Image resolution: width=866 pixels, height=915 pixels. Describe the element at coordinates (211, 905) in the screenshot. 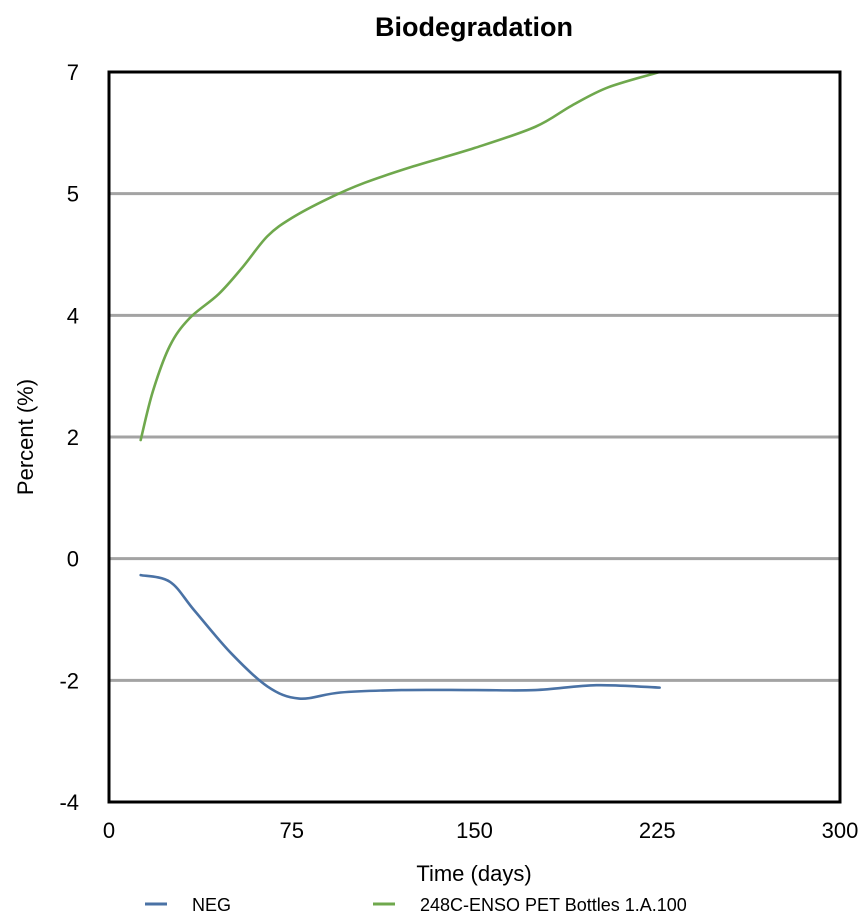

I see `legend-label: NEG` at that location.